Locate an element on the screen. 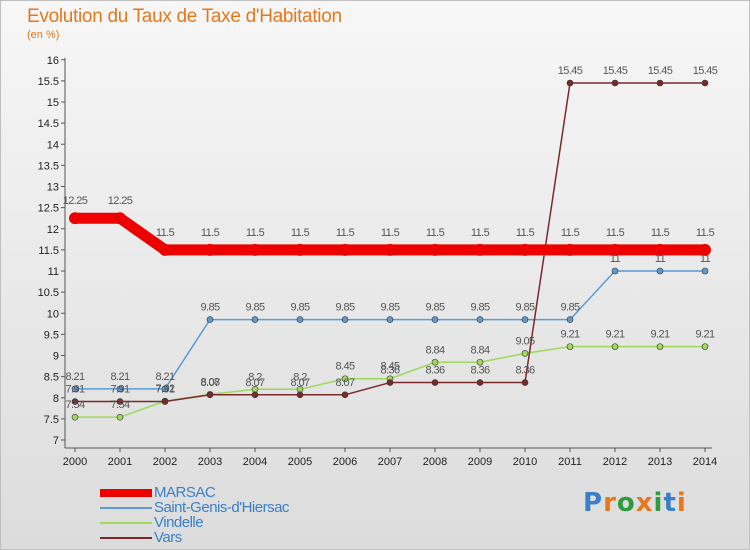 The width and height of the screenshot is (750, 550). legend-swatch-vars is located at coordinates (126, 537).